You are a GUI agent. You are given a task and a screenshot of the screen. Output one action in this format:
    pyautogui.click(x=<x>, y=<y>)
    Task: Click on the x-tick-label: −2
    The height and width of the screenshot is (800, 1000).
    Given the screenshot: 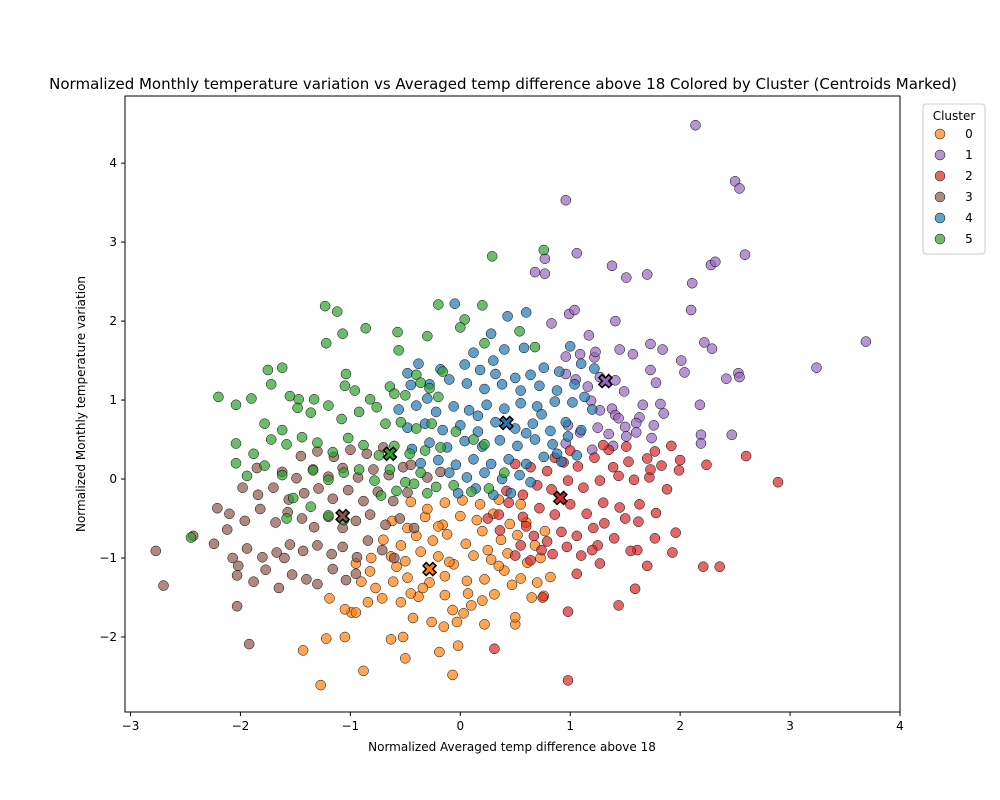 What is the action you would take?
    pyautogui.click(x=241, y=726)
    